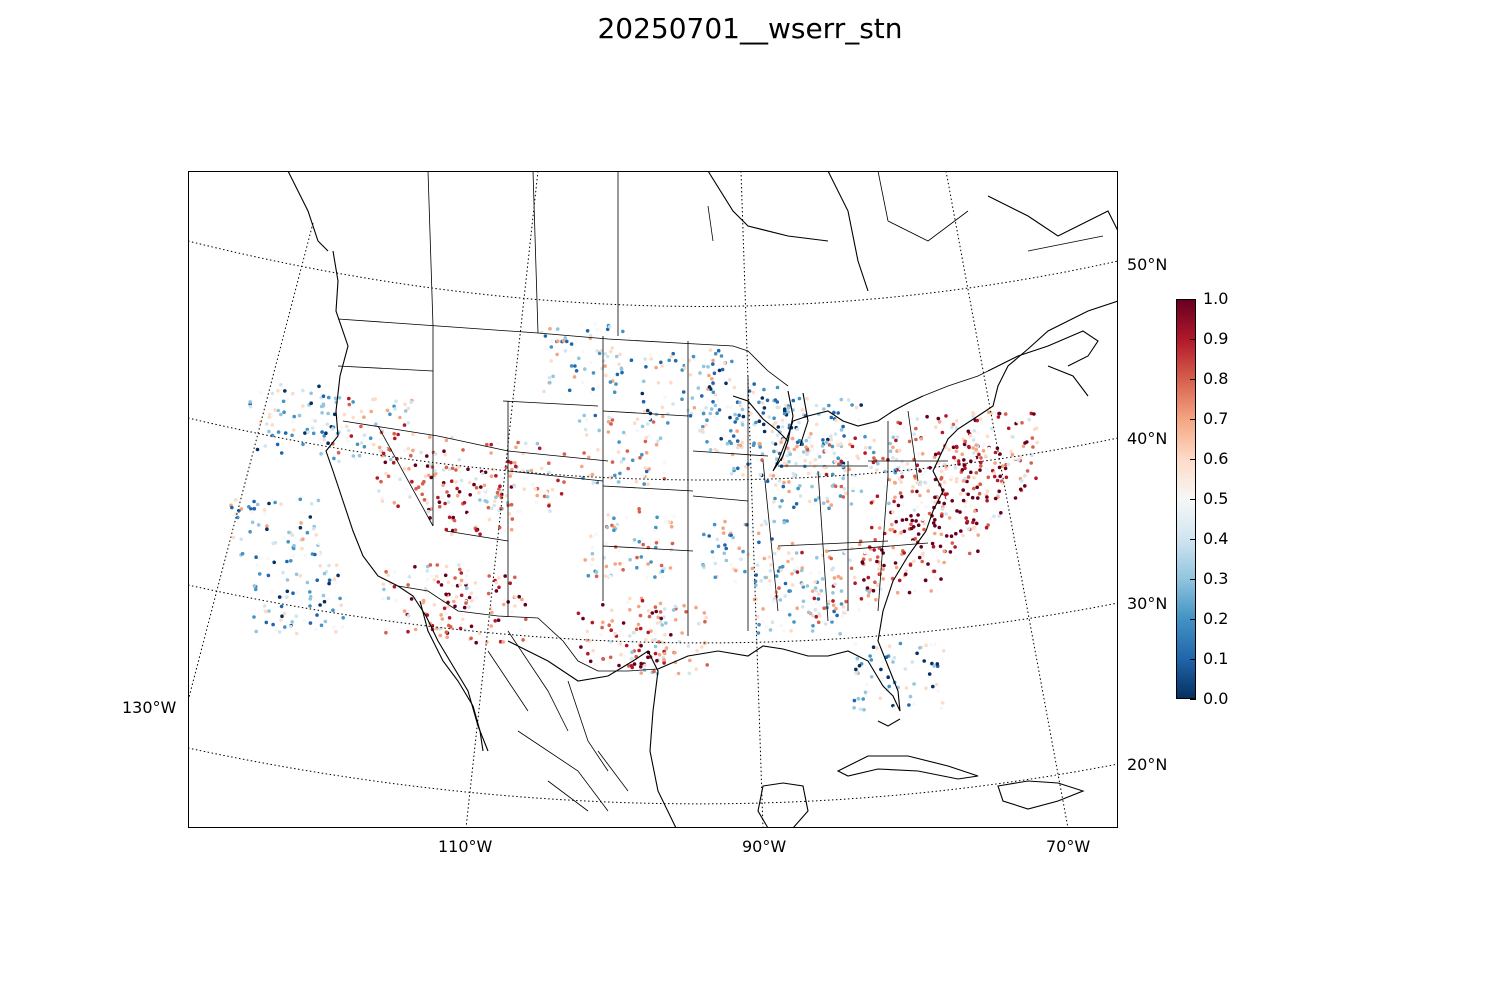  Describe the element at coordinates (653, 273) in the screenshot. I see `lat-line-50n` at that location.